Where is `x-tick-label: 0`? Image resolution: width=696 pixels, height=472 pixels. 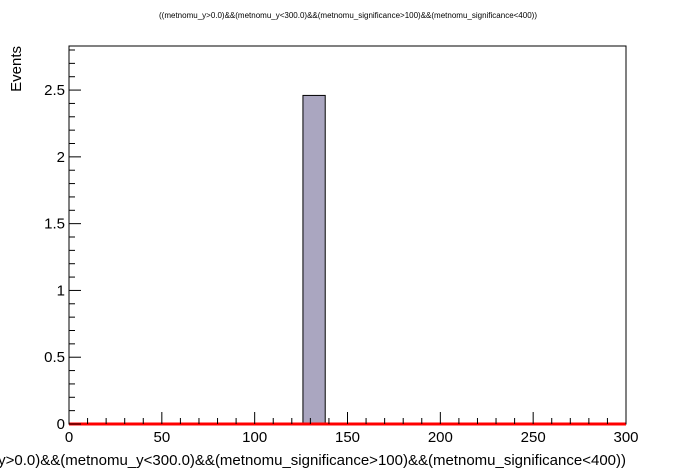
x-tick-label: 0 is located at coordinates (69, 437).